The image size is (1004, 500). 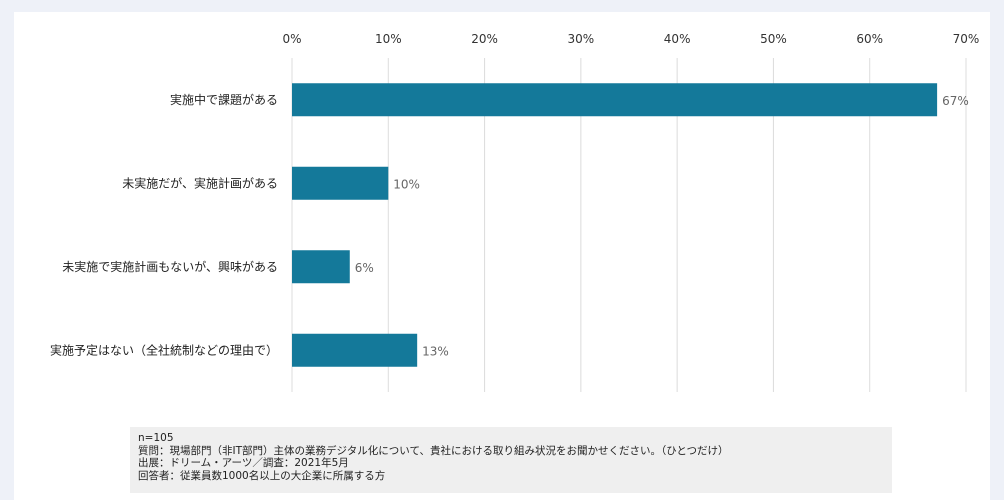 I want to click on source-note: 出展：ドリーム・アーツ／調査：2021年5月, so click(x=243, y=463).